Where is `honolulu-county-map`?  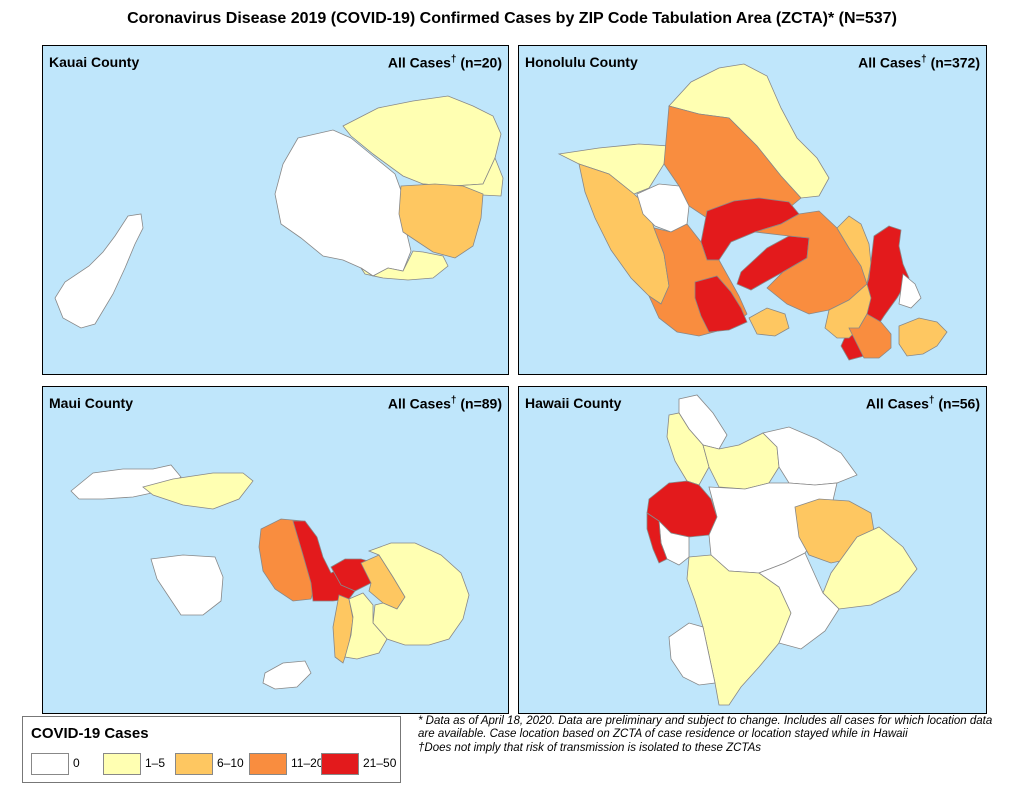
honolulu-county-map is located at coordinates (752, 212).